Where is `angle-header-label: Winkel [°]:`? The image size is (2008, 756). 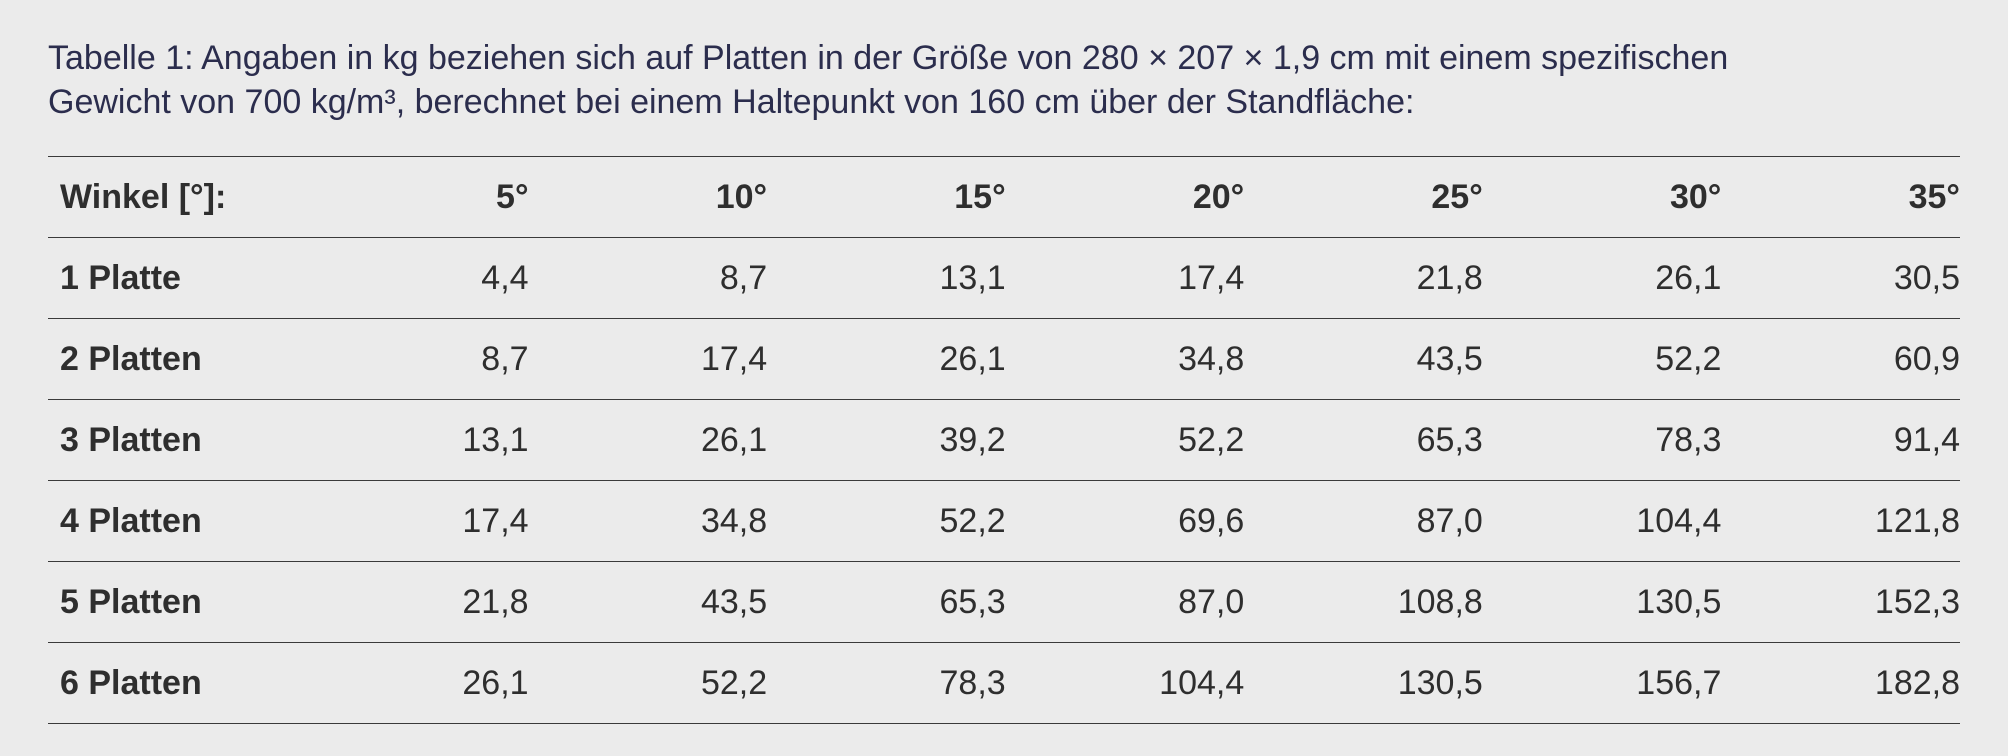
angle-header-label: Winkel [°]: is located at coordinates (169, 197).